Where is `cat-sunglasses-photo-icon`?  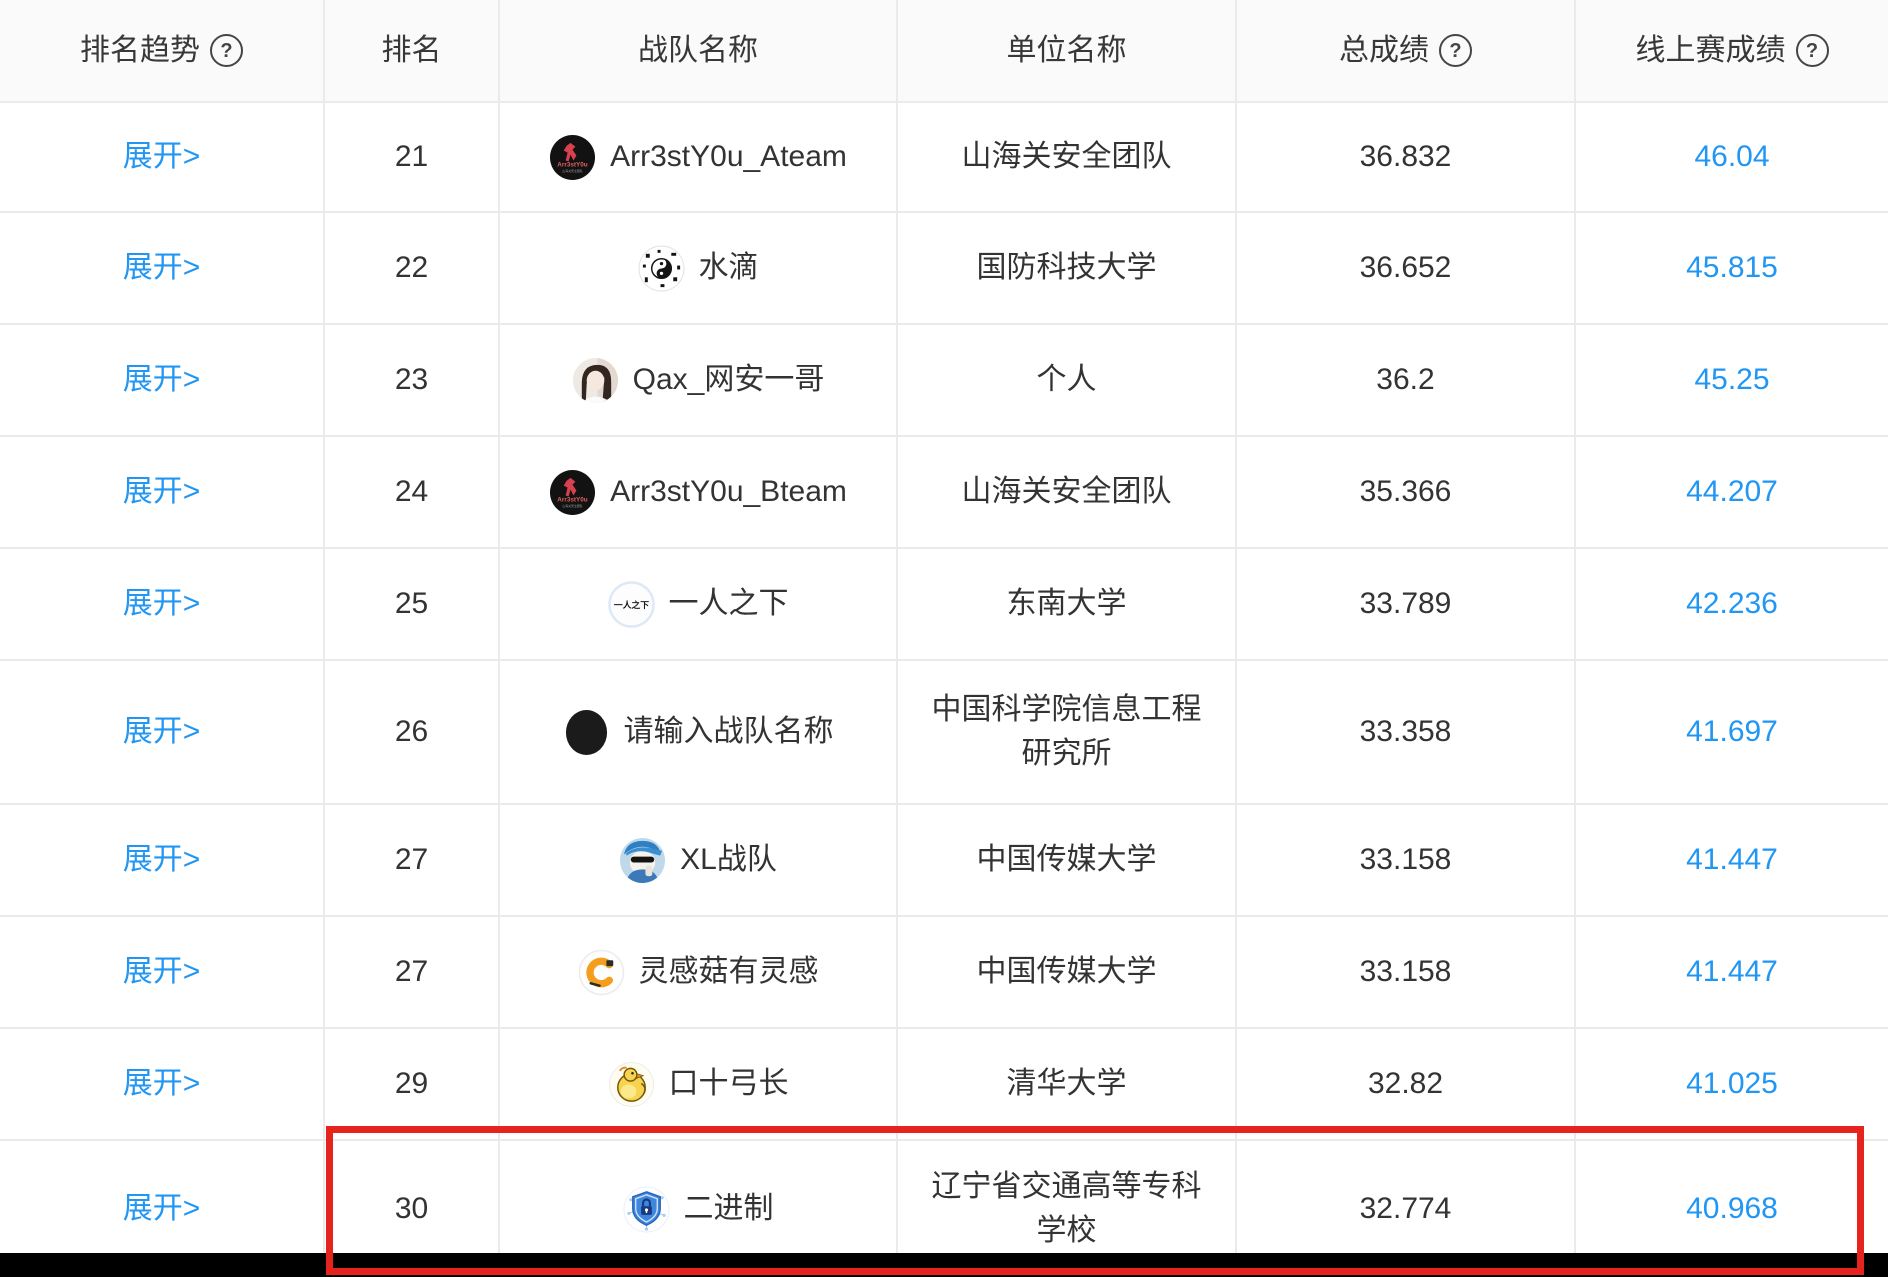 cat-sunglasses-photo-icon is located at coordinates (643, 860).